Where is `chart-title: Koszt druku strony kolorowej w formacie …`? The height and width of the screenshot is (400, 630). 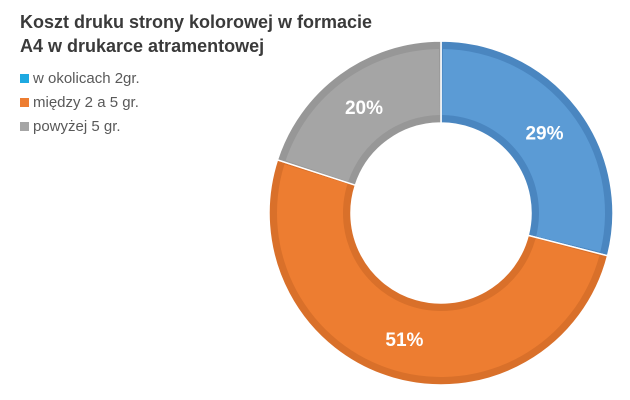 chart-title: Koszt druku strony kolorowej w formacie … is located at coordinates (196, 34).